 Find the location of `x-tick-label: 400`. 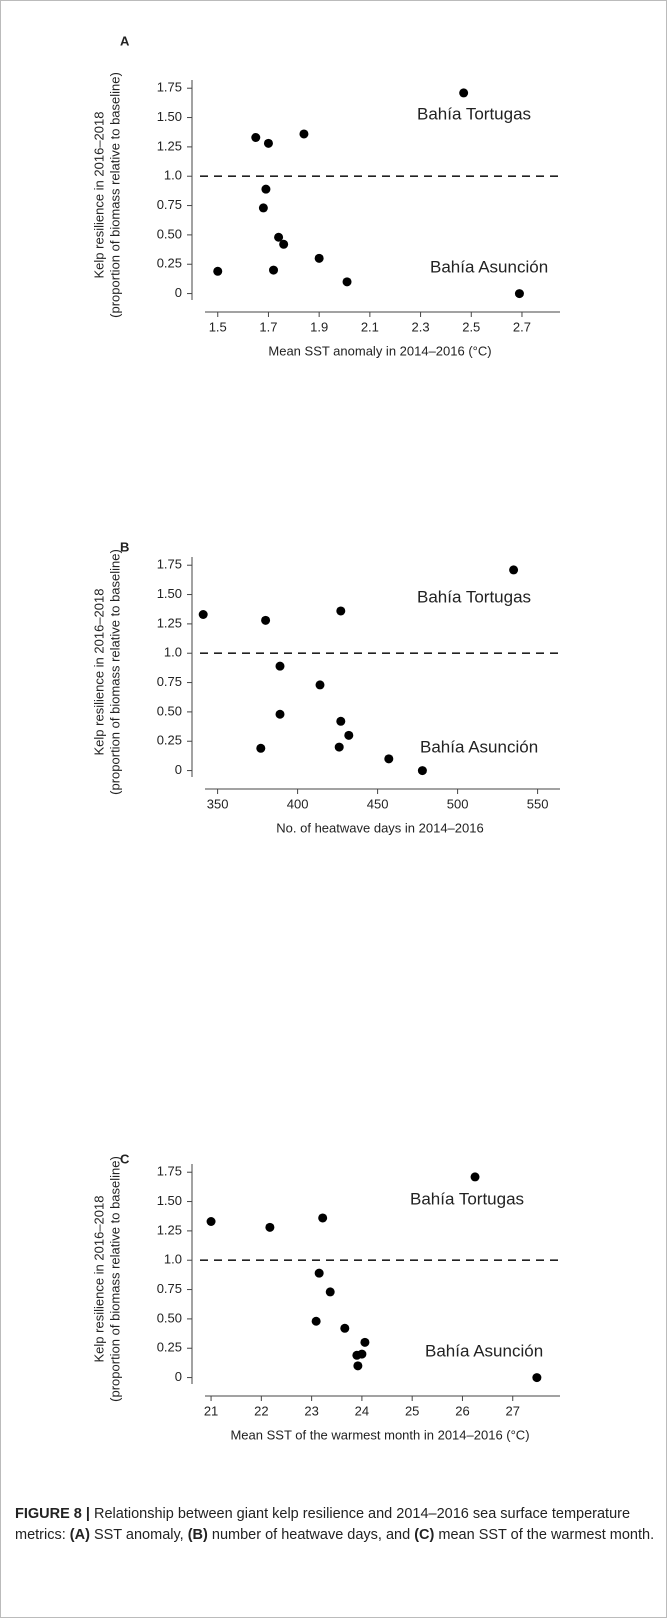

x-tick-label: 400 is located at coordinates (298, 803).